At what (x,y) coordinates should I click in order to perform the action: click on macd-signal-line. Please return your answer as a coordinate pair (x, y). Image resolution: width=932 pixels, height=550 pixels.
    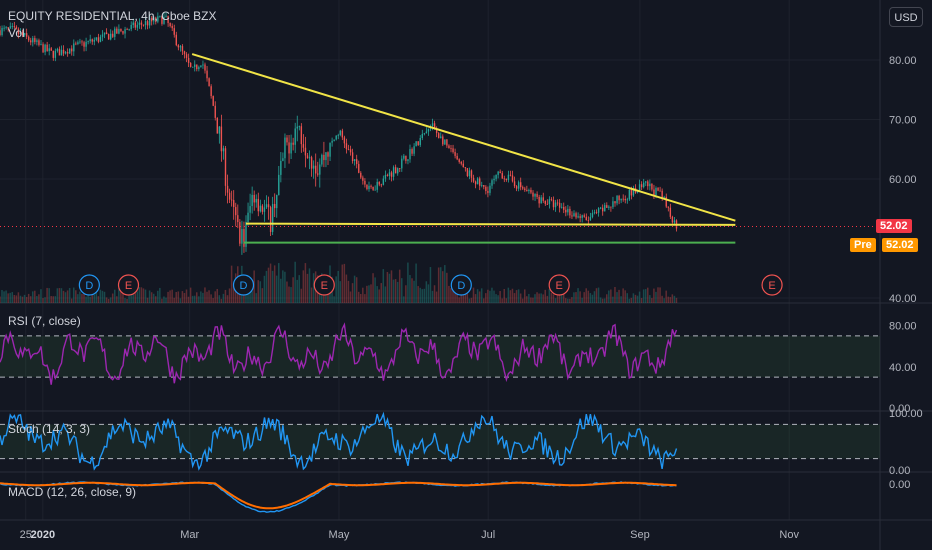
    Looking at the image, I should click on (338, 495).